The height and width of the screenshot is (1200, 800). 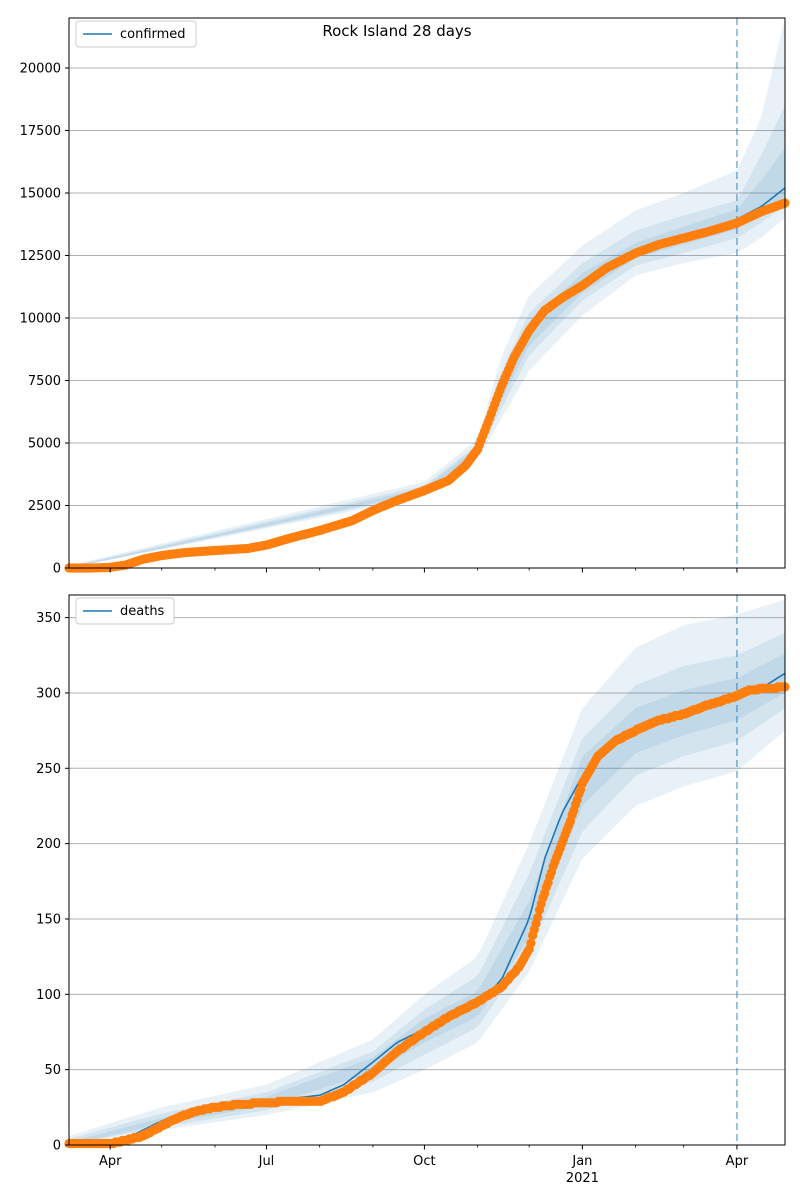 I want to click on confirmed-y-tick-label: 20000, so click(x=40, y=69).